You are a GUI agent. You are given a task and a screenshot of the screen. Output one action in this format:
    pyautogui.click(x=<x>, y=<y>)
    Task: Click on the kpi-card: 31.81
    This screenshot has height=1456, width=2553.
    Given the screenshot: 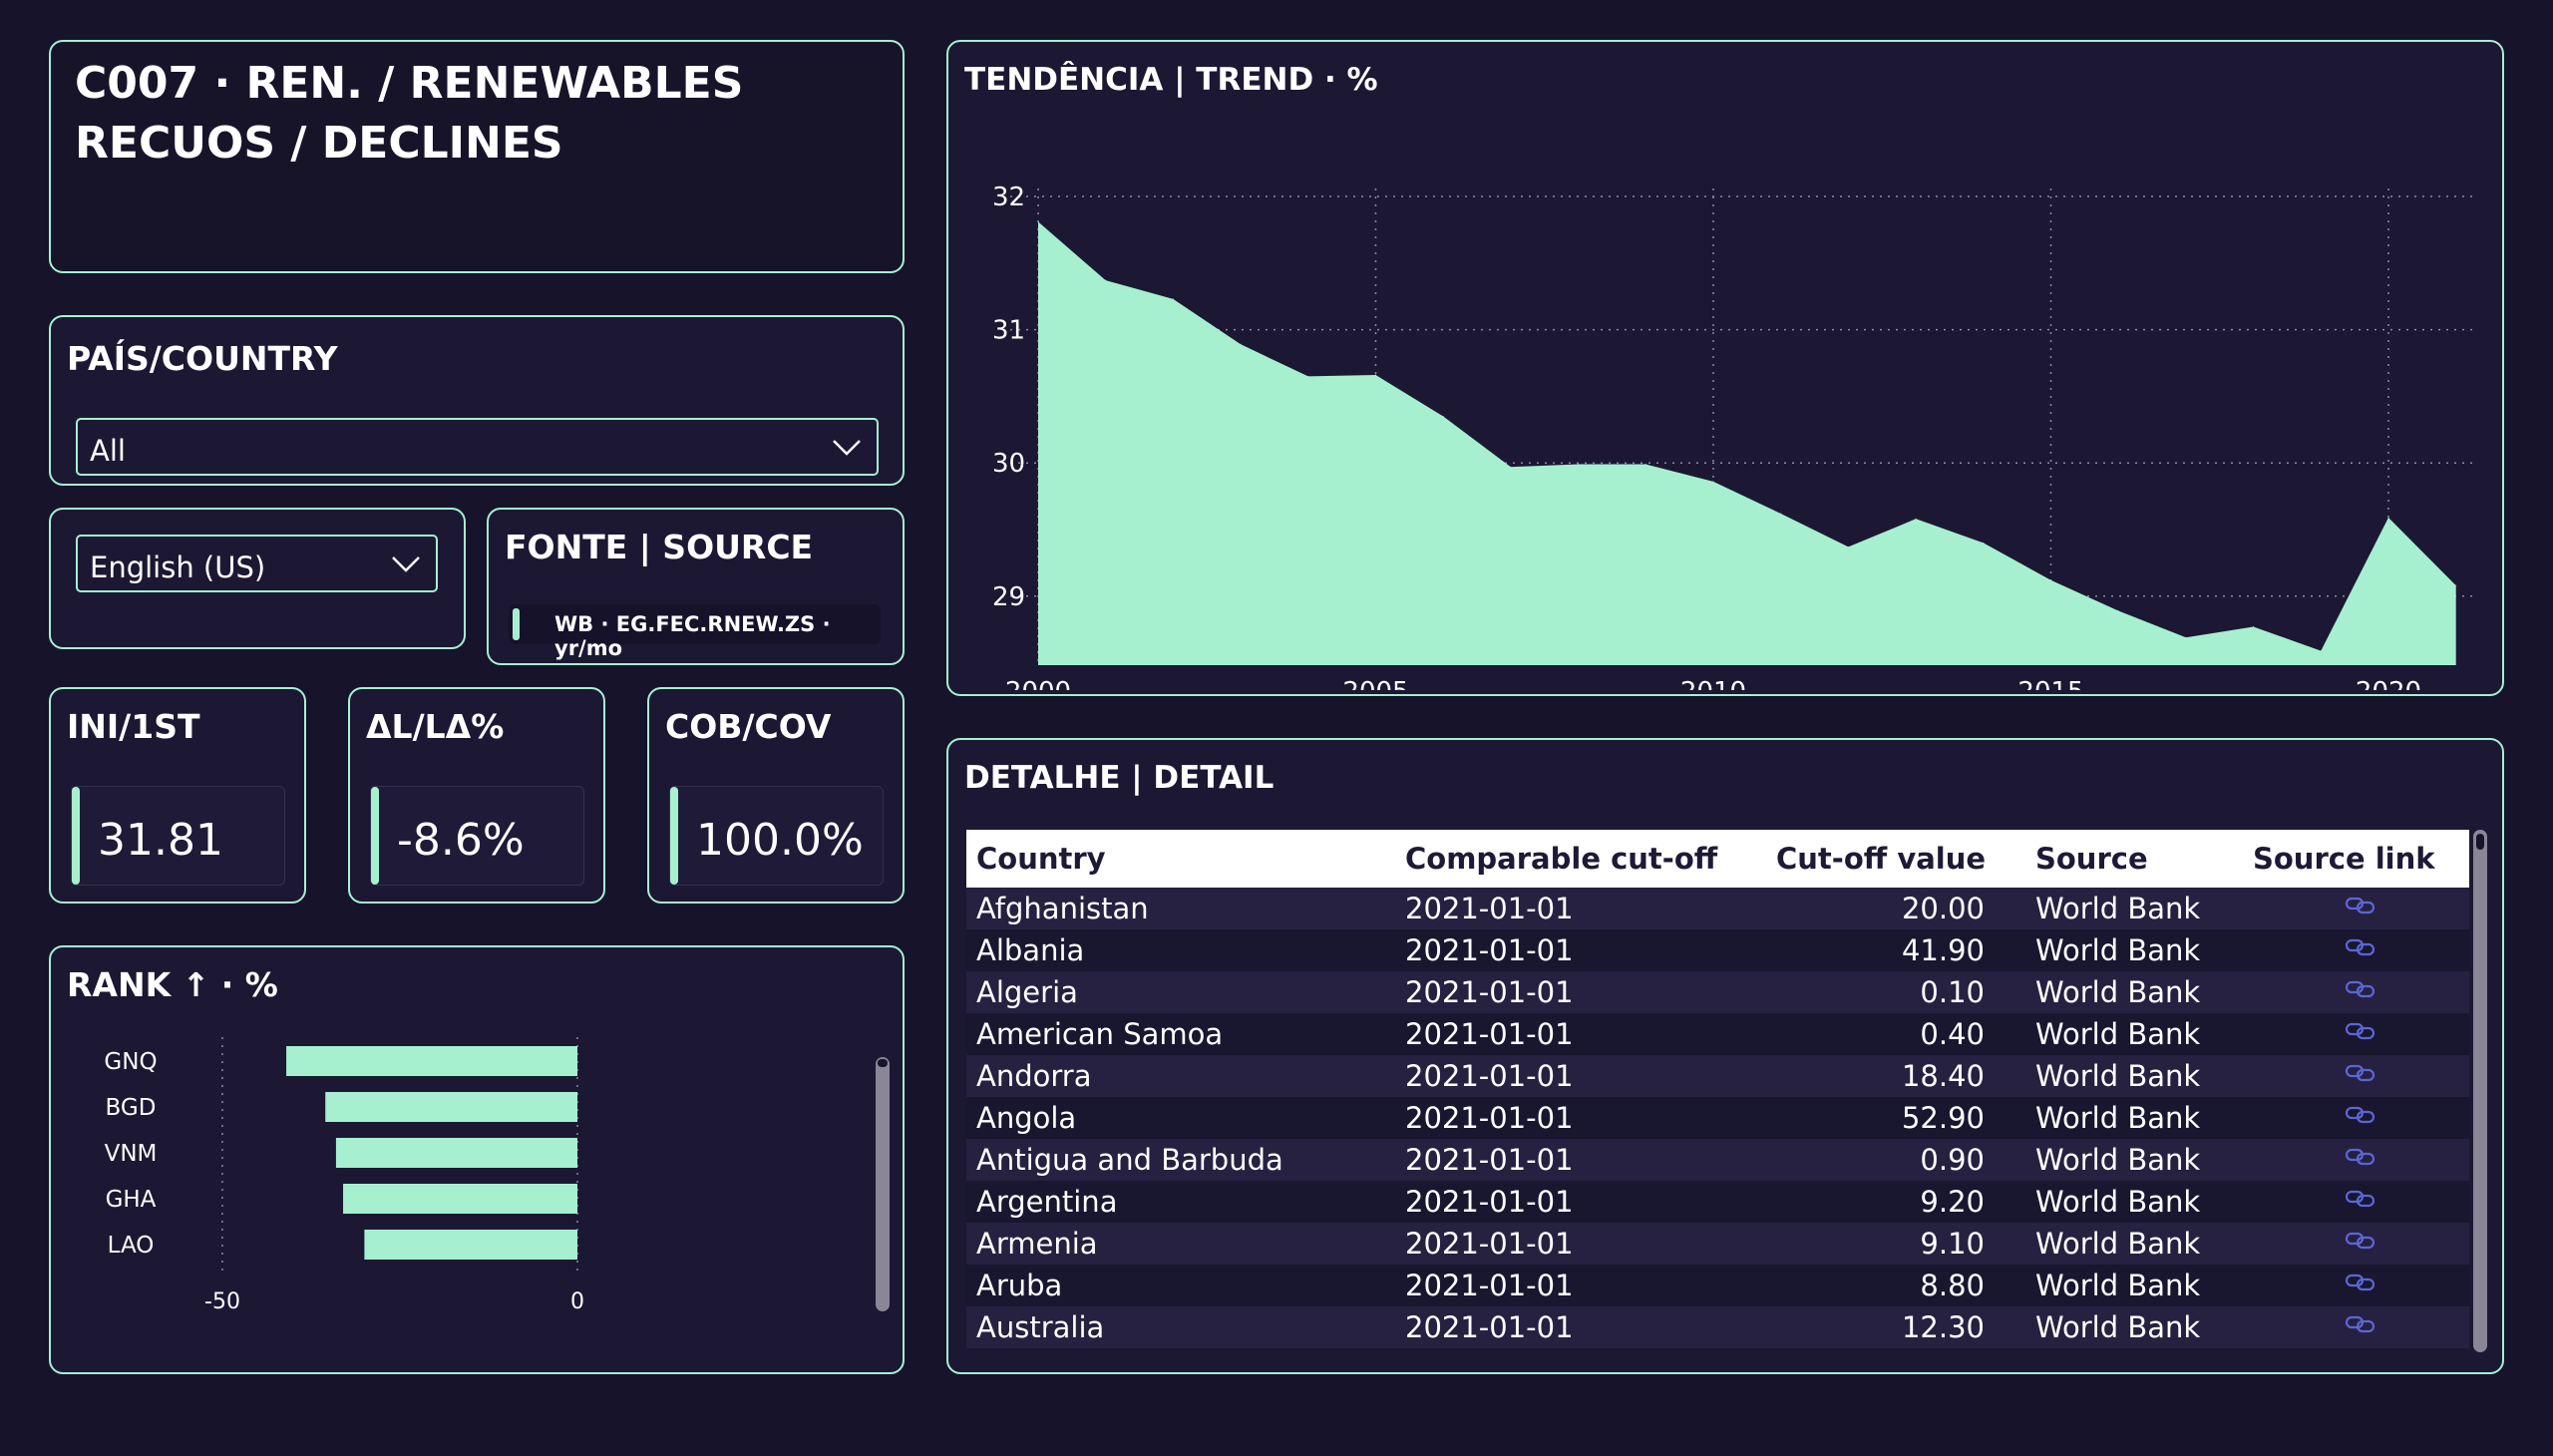 What is the action you would take?
    pyautogui.click(x=178, y=836)
    